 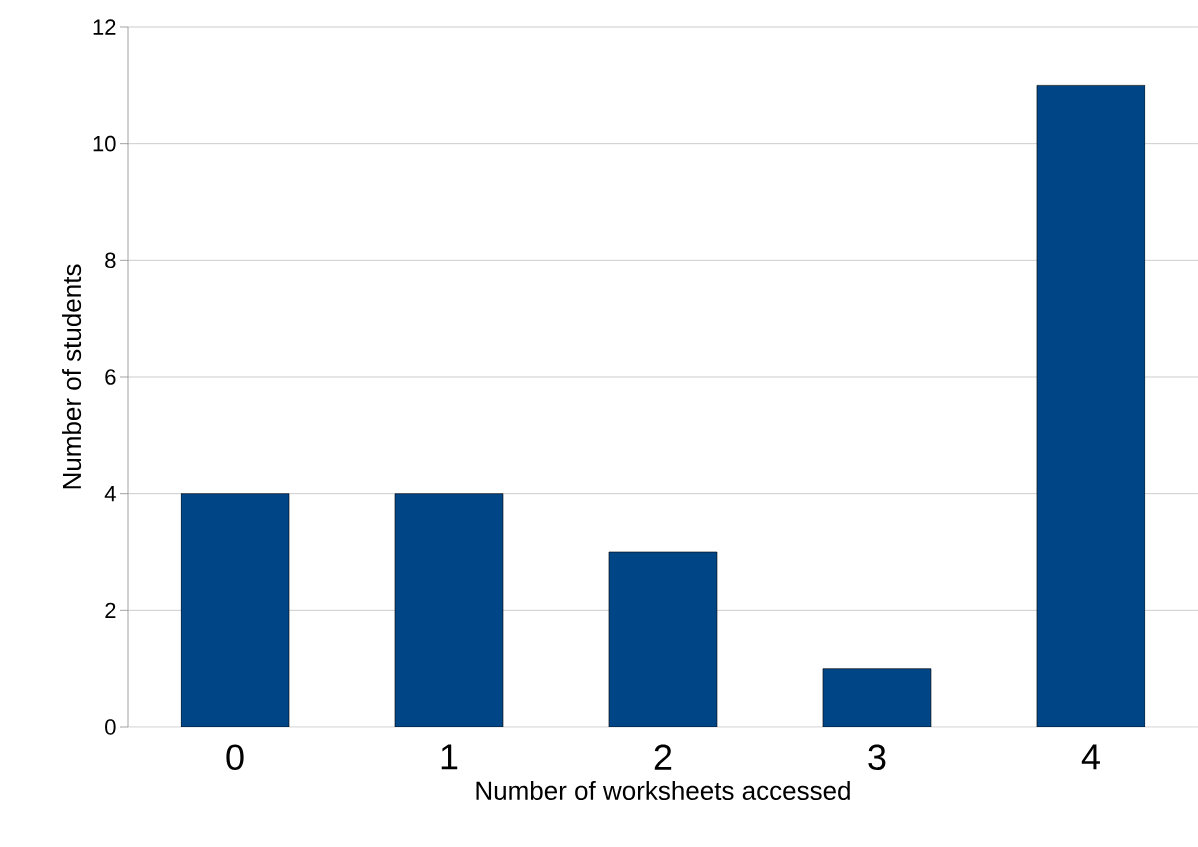 What do you see at coordinates (72, 376) in the screenshot?
I see `y-axis-title: Number of students` at bounding box center [72, 376].